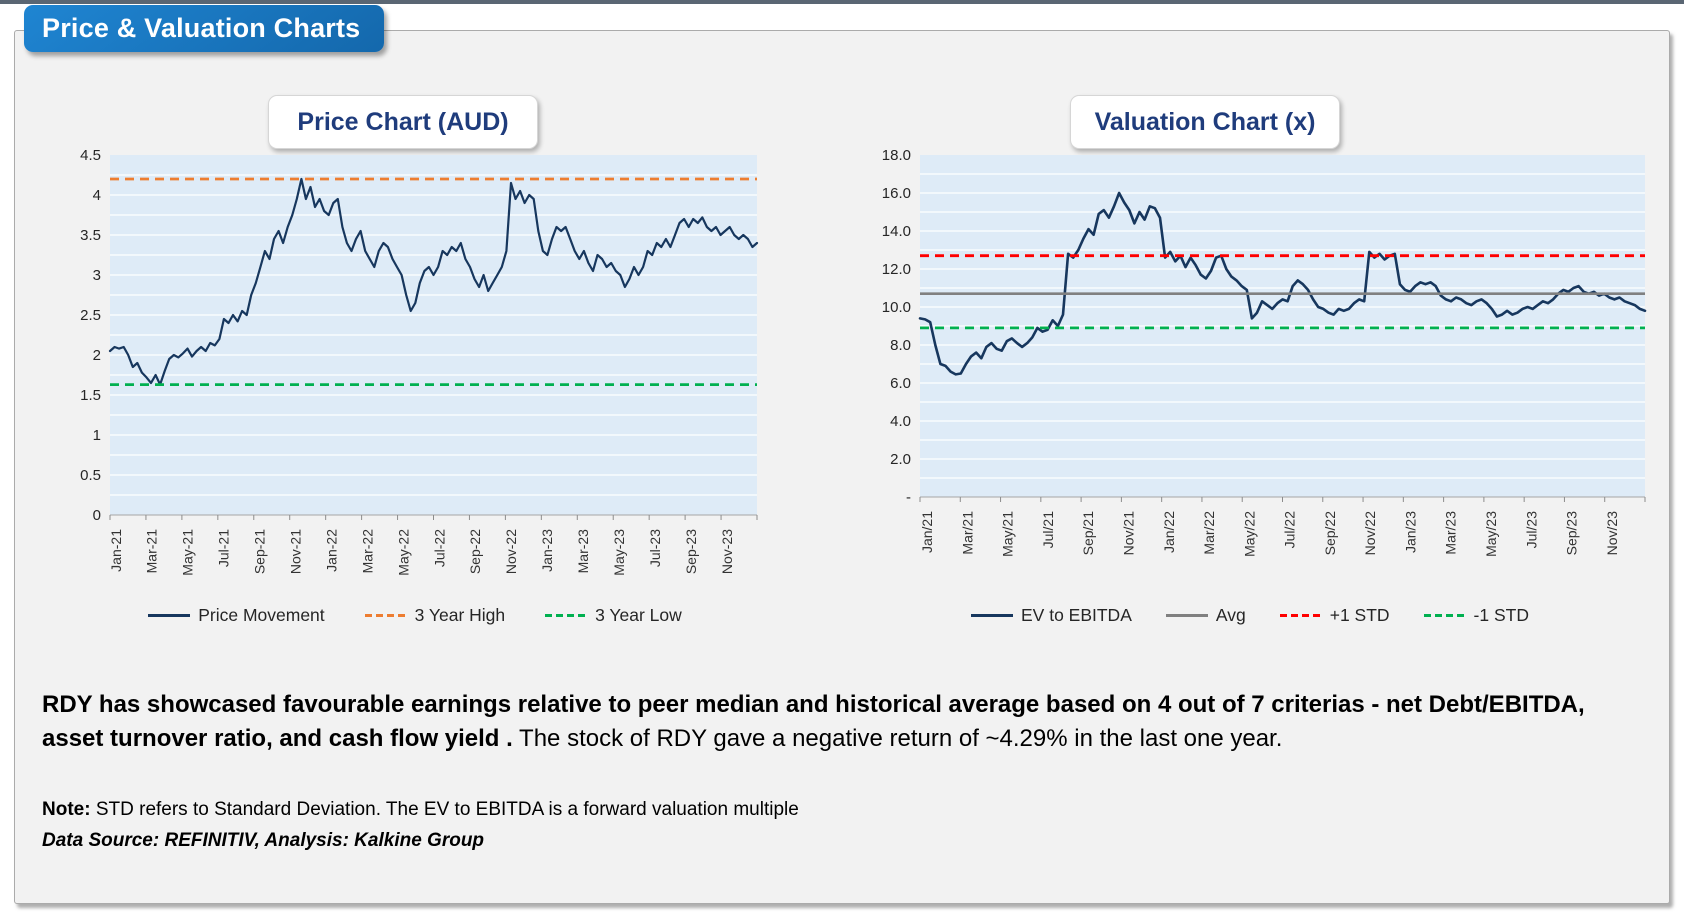  Describe the element at coordinates (152, 551) in the screenshot. I see `x-tick-label: Mar-21` at that location.